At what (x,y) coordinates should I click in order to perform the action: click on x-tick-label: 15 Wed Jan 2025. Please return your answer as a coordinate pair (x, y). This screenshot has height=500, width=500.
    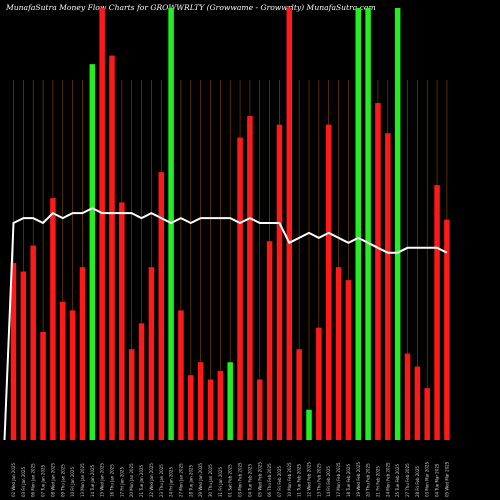
    Looking at the image, I should click on (102, 480).